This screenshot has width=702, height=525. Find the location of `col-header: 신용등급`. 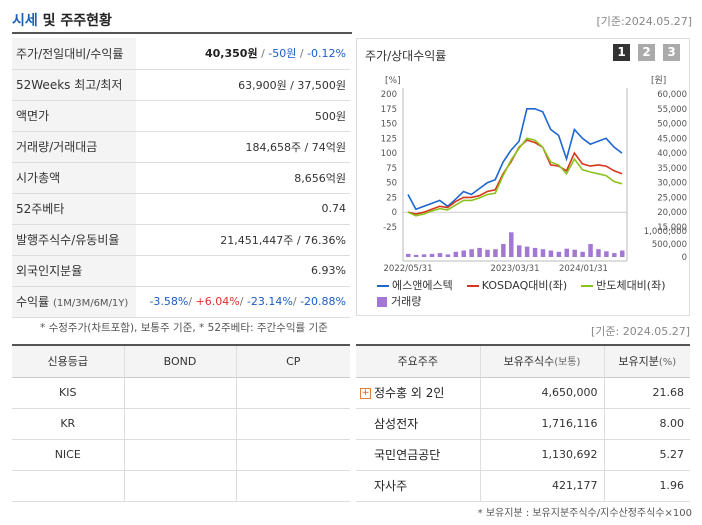

col-header: 신용등급 is located at coordinates (68, 361).